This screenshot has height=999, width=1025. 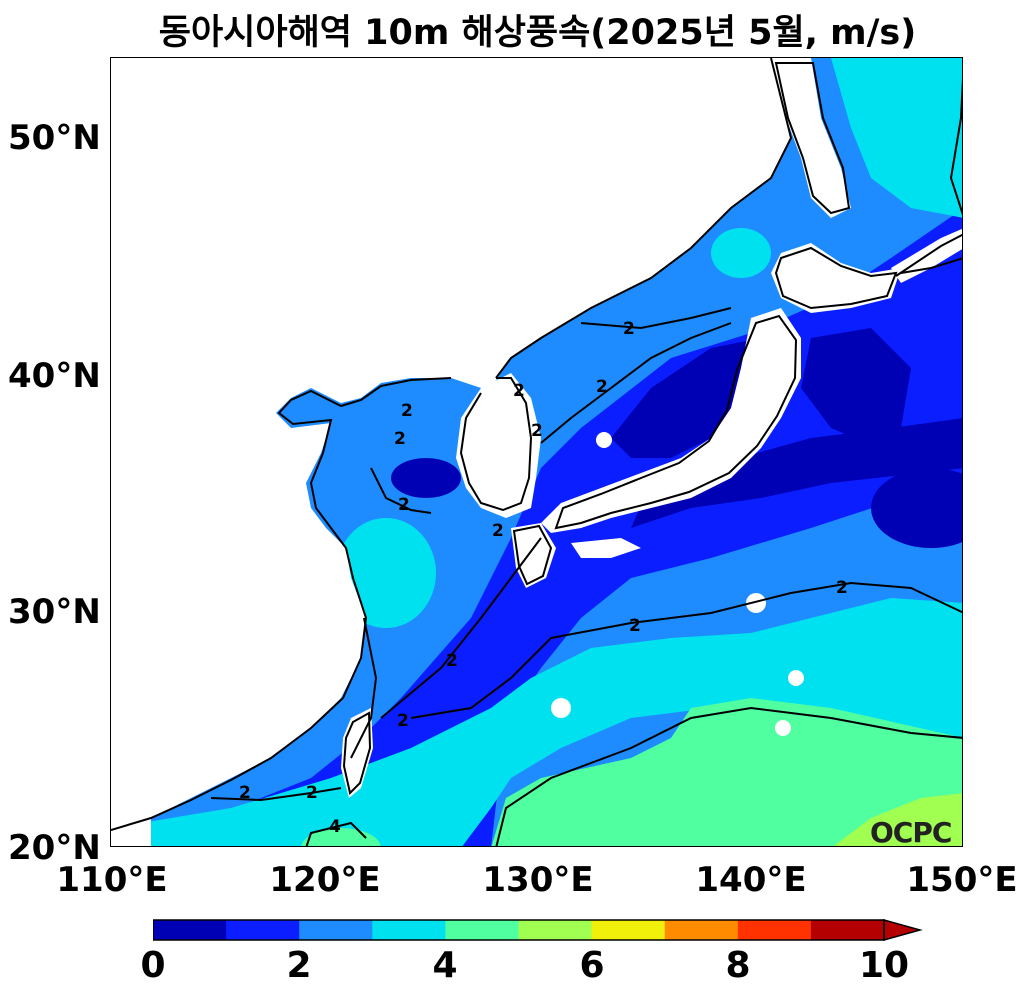 I want to click on coast-kurils, so click(x=928, y=255).